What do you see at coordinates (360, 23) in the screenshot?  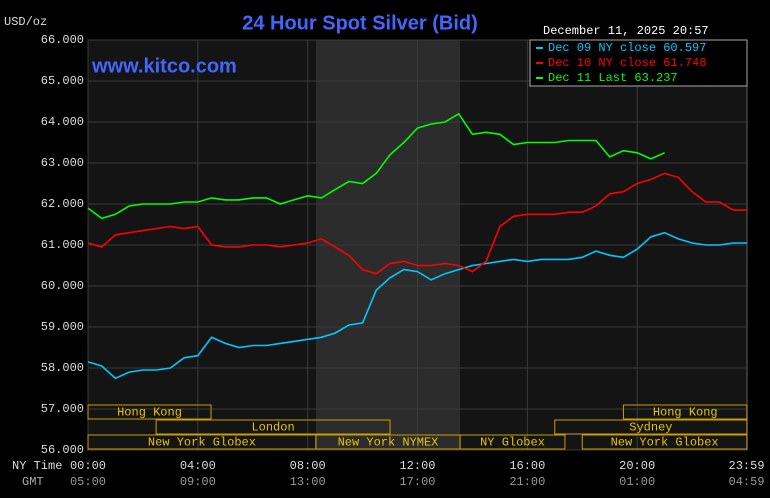 I see `chart-title: 24 Hour Spot Silver (Bid)` at bounding box center [360, 23].